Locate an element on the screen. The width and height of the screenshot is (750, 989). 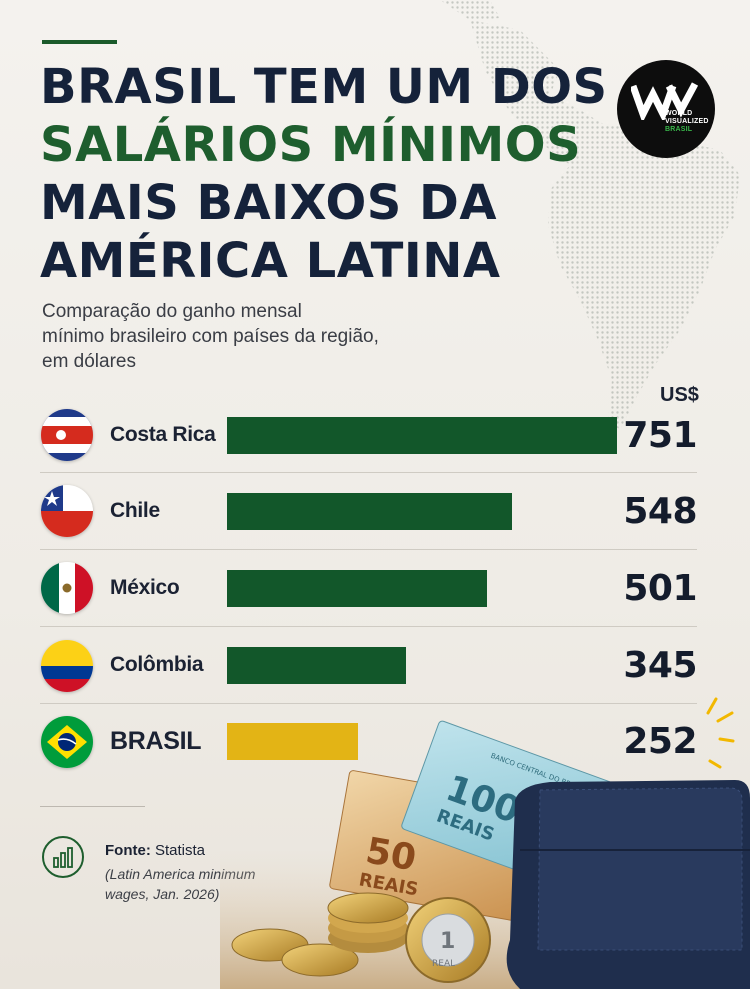
value-unit-label: US$ is located at coordinates (679, 395).